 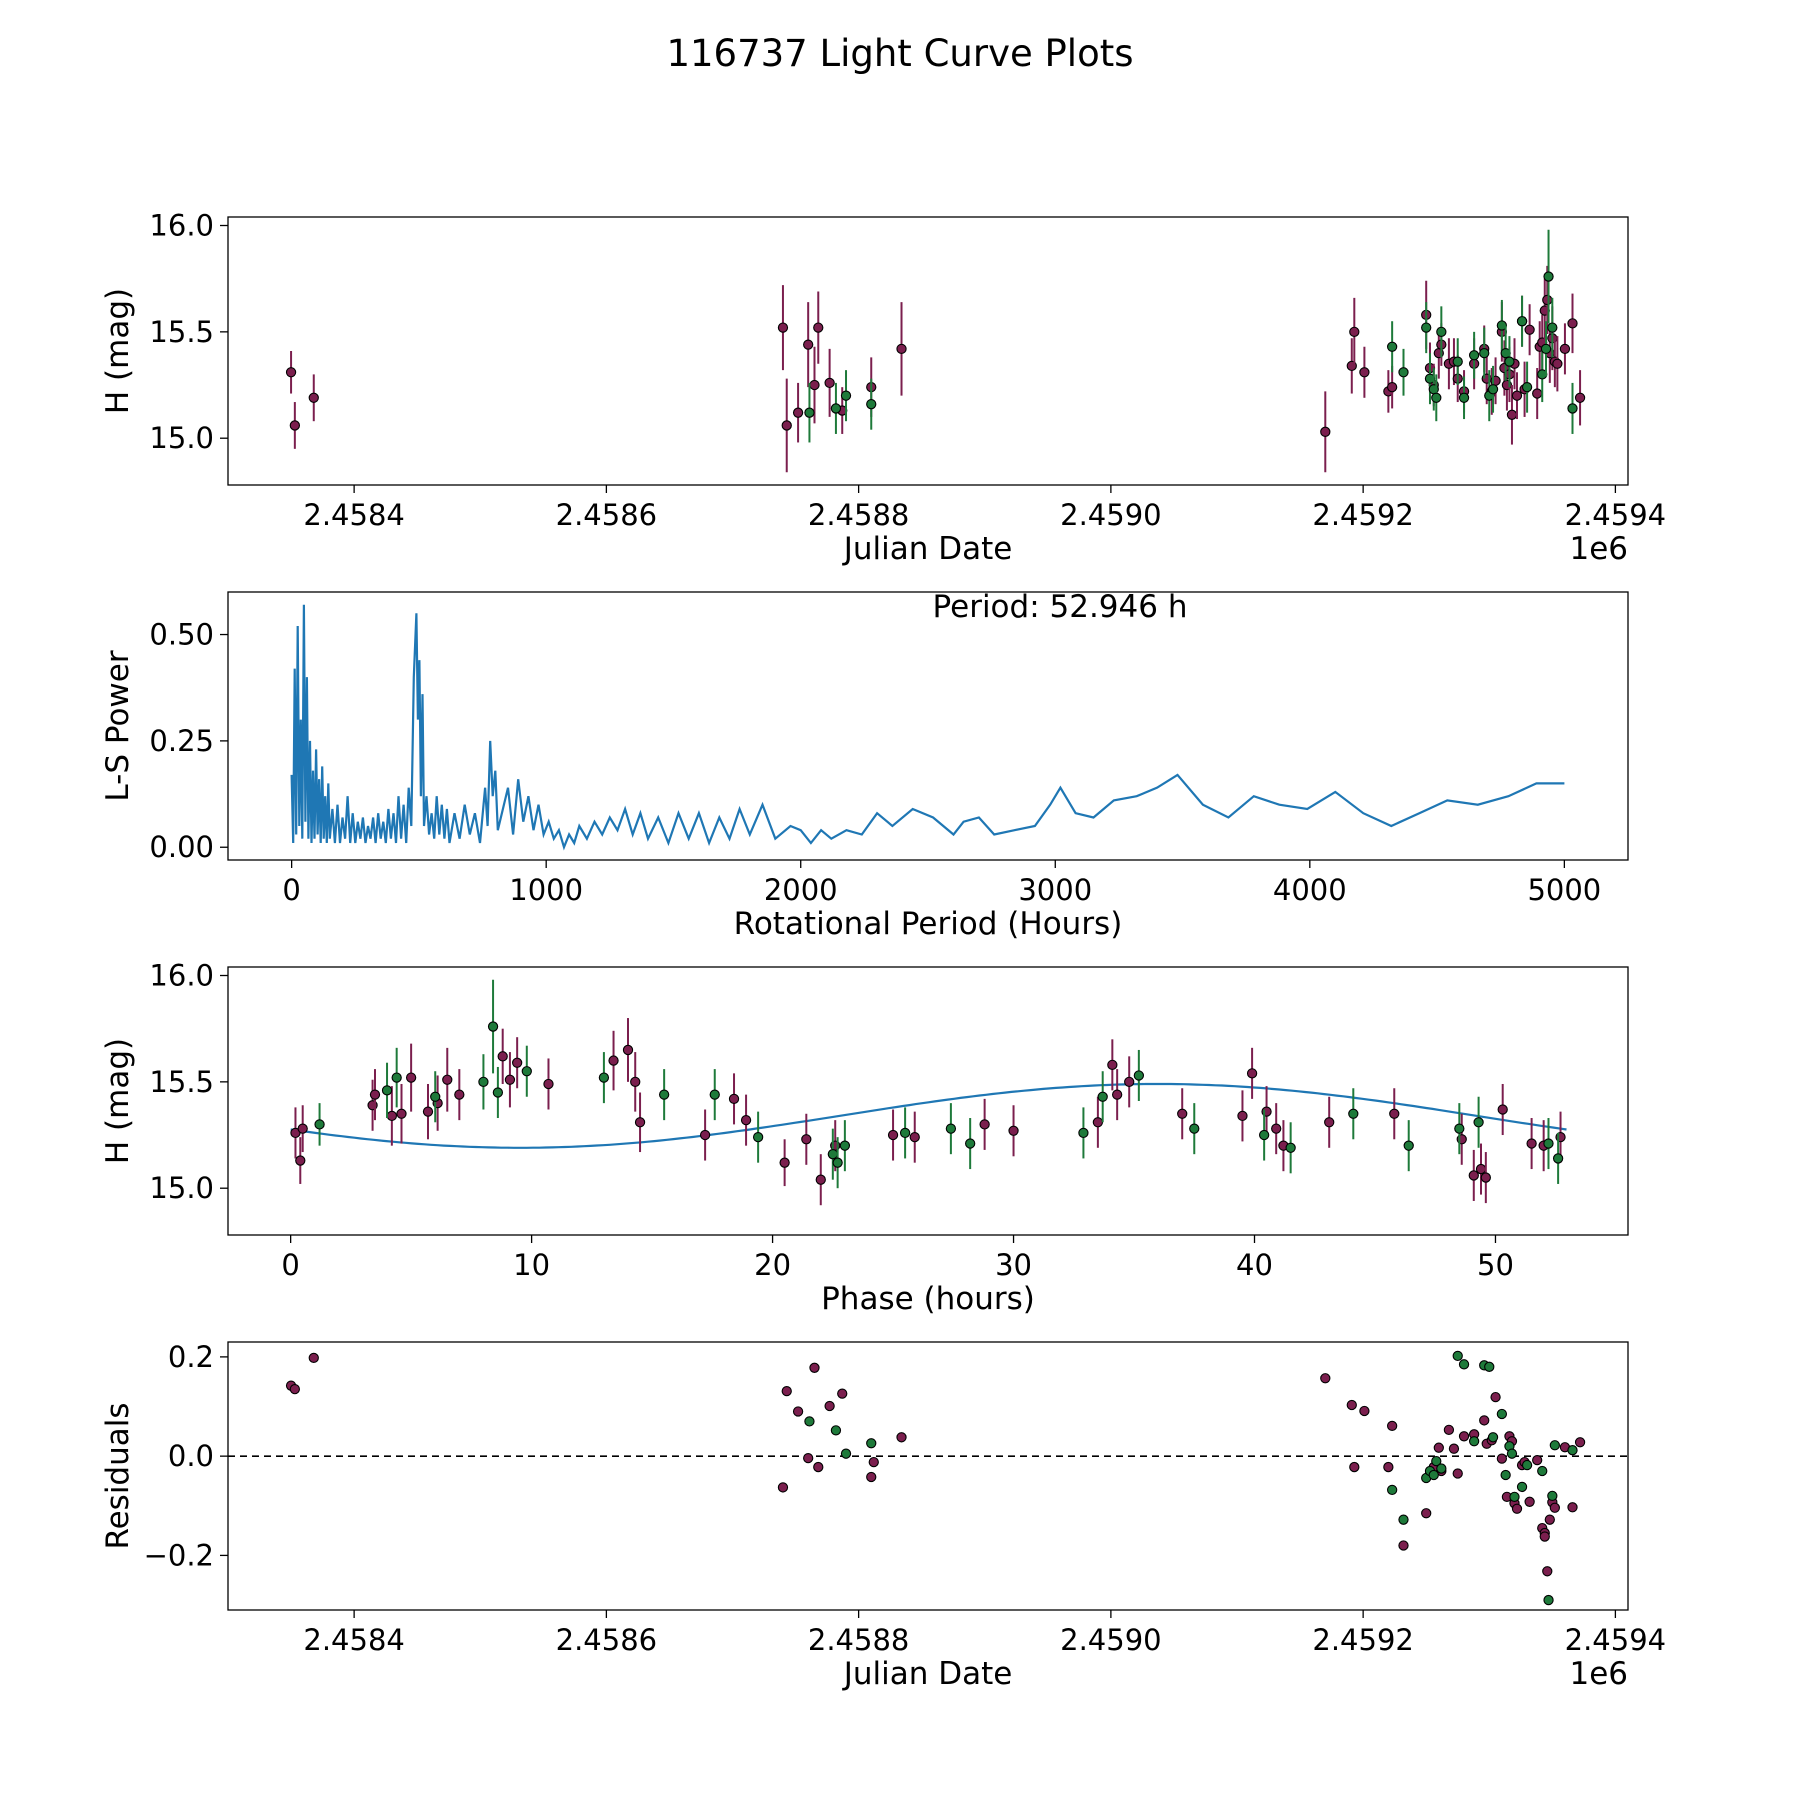 What do you see at coordinates (1254, 1265) in the screenshot?
I see `x-tick-label: 40` at bounding box center [1254, 1265].